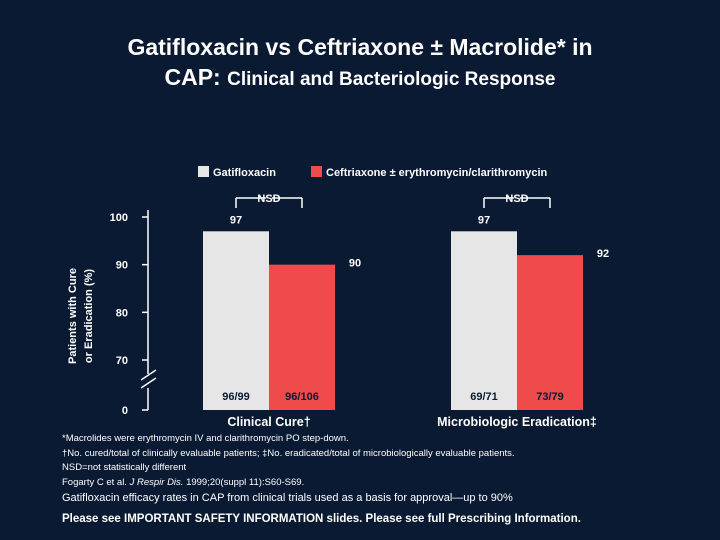  I want to click on ref-citation: 1999;20(suppl 11):S60-S69., so click(244, 482).